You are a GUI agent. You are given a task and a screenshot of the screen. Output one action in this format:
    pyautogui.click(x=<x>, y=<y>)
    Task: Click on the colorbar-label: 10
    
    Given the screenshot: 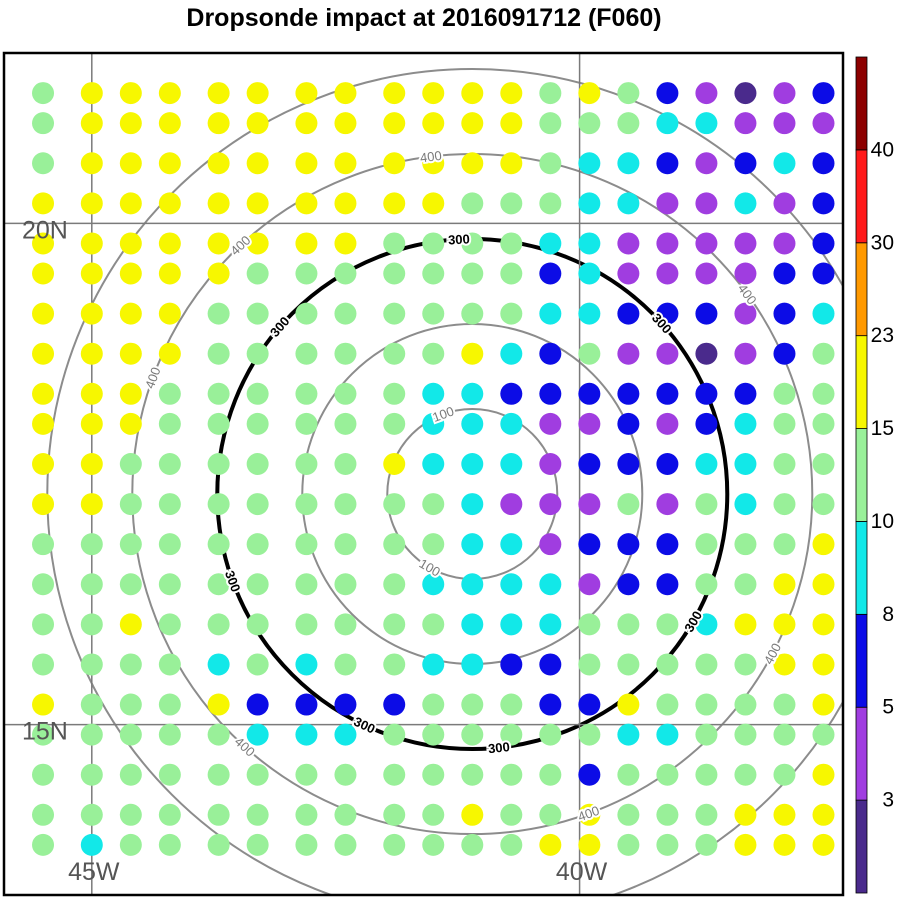 What is the action you would take?
    pyautogui.click(x=882, y=521)
    